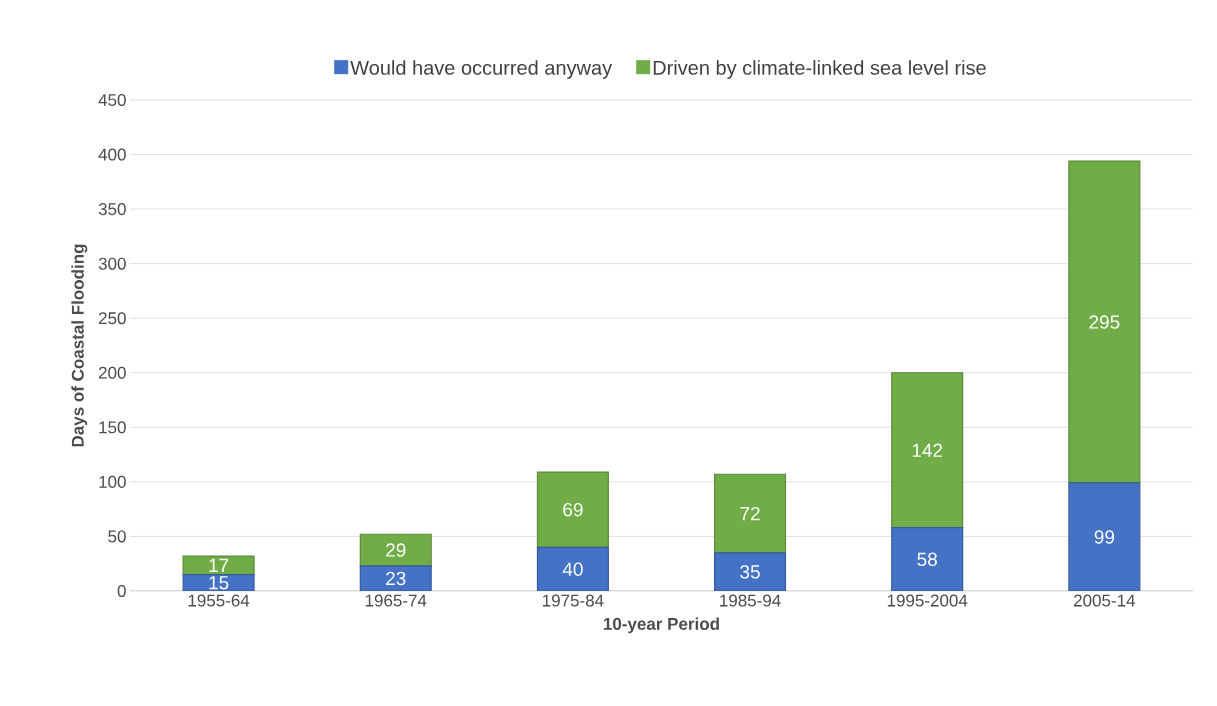  Describe the element at coordinates (112, 100) in the screenshot. I see `y-tick-label: 450` at that location.